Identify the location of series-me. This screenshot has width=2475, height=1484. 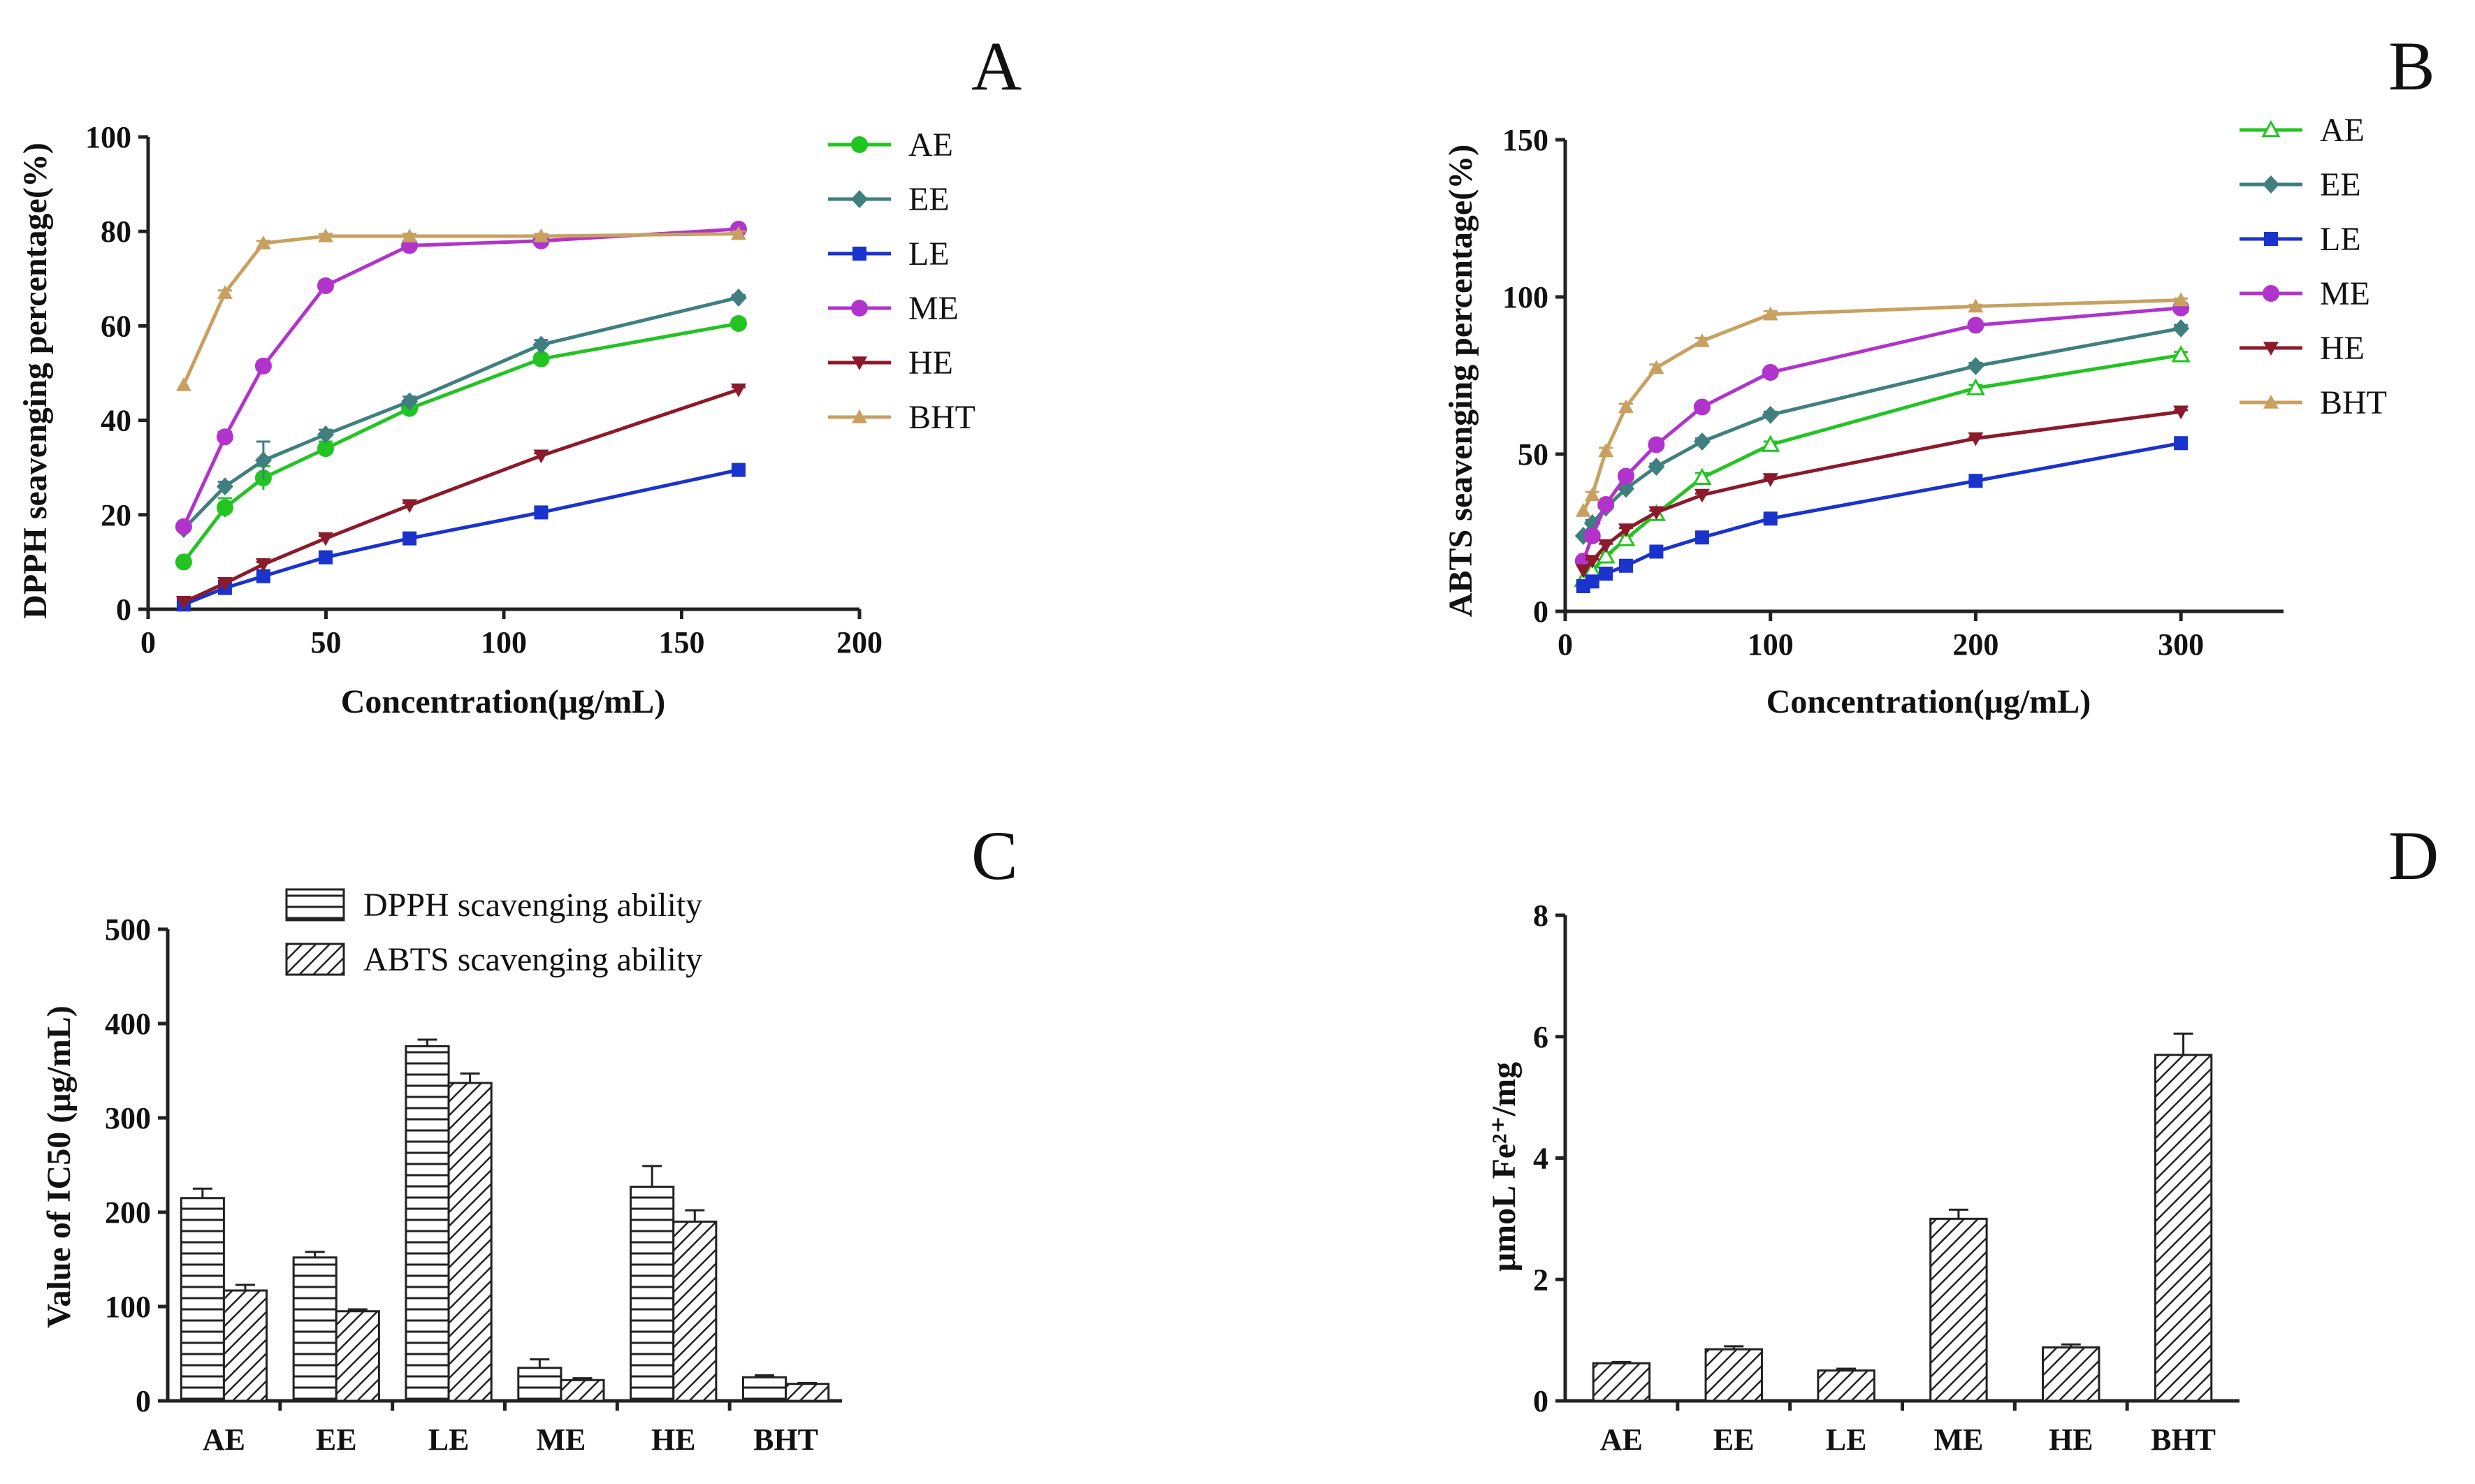
(1882, 434).